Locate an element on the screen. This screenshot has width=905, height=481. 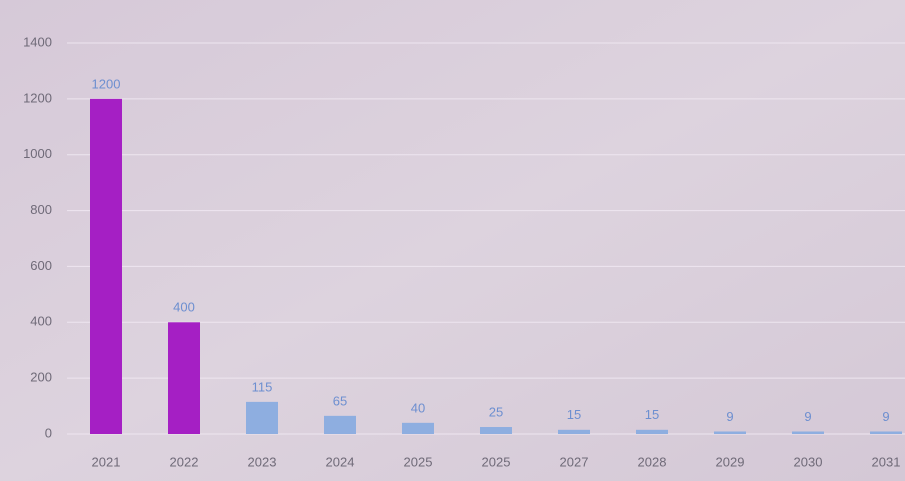
x-tick-label: 2021 is located at coordinates (106, 461).